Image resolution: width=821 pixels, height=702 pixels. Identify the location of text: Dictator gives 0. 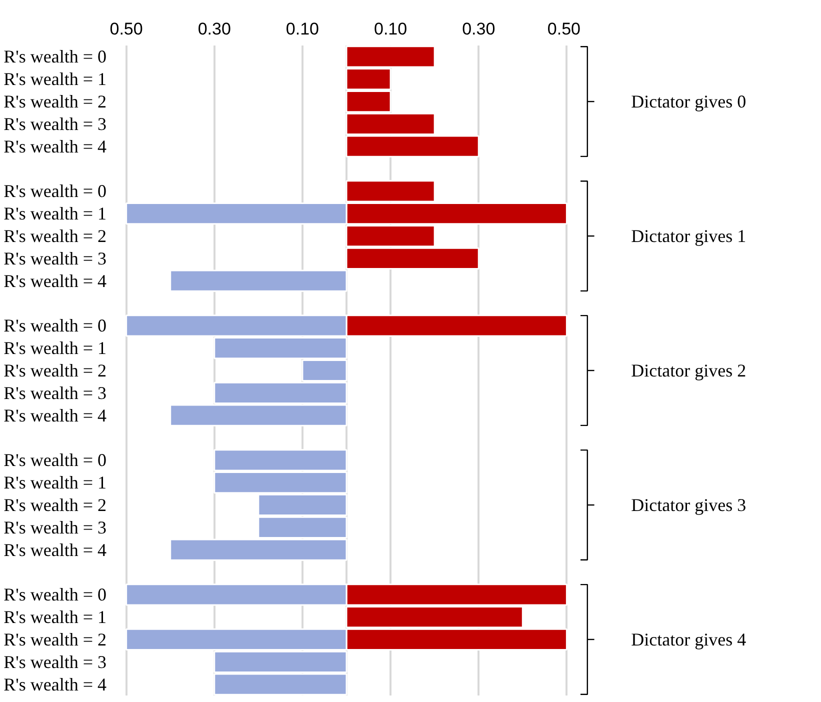
(688, 102).